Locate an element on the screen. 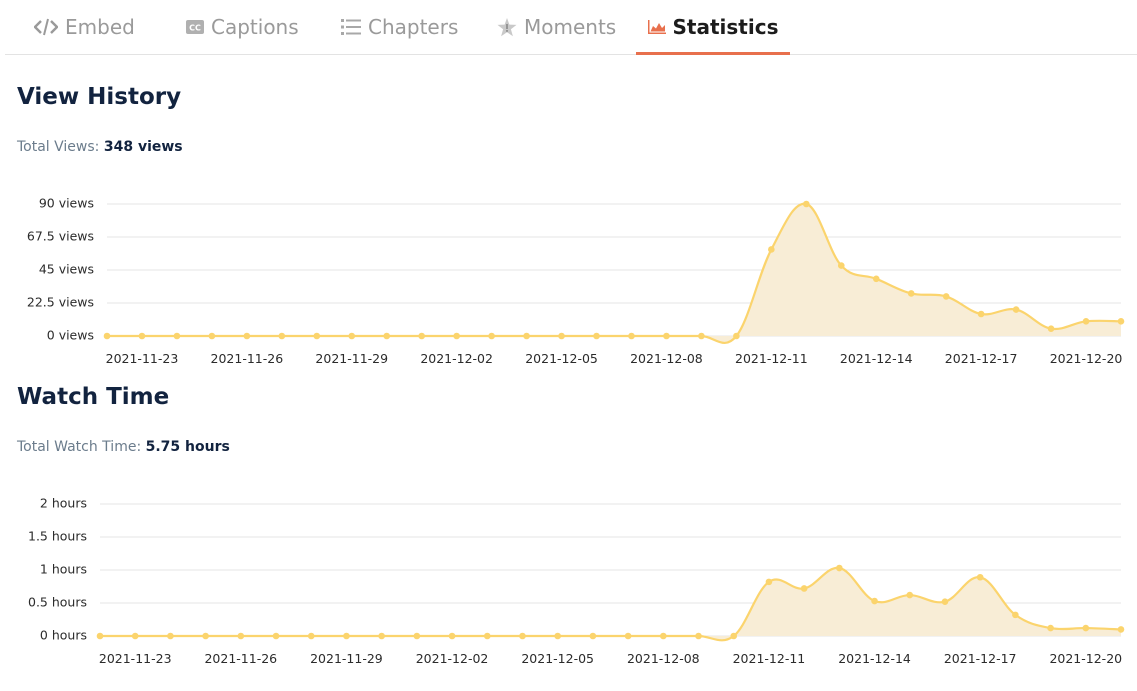  code-icon is located at coordinates (46, 27).